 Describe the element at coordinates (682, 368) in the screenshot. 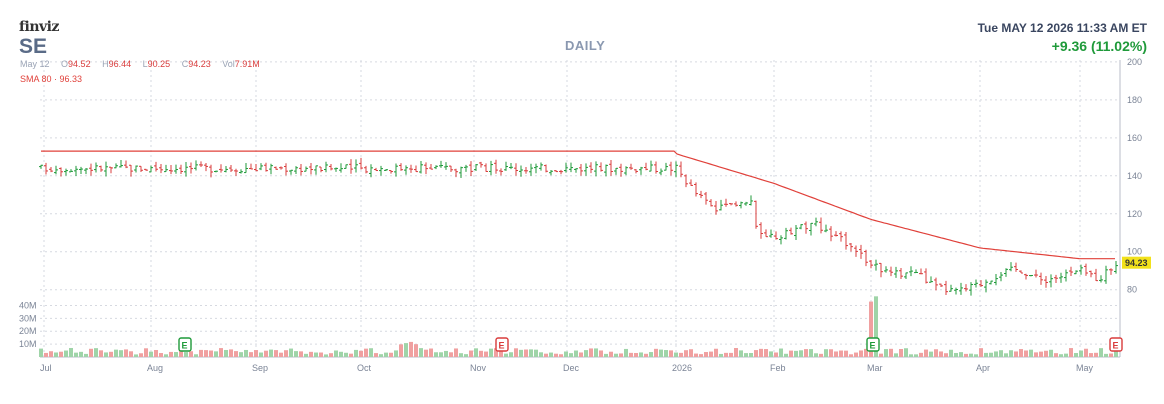

I see `x-tick-label: 2026` at that location.